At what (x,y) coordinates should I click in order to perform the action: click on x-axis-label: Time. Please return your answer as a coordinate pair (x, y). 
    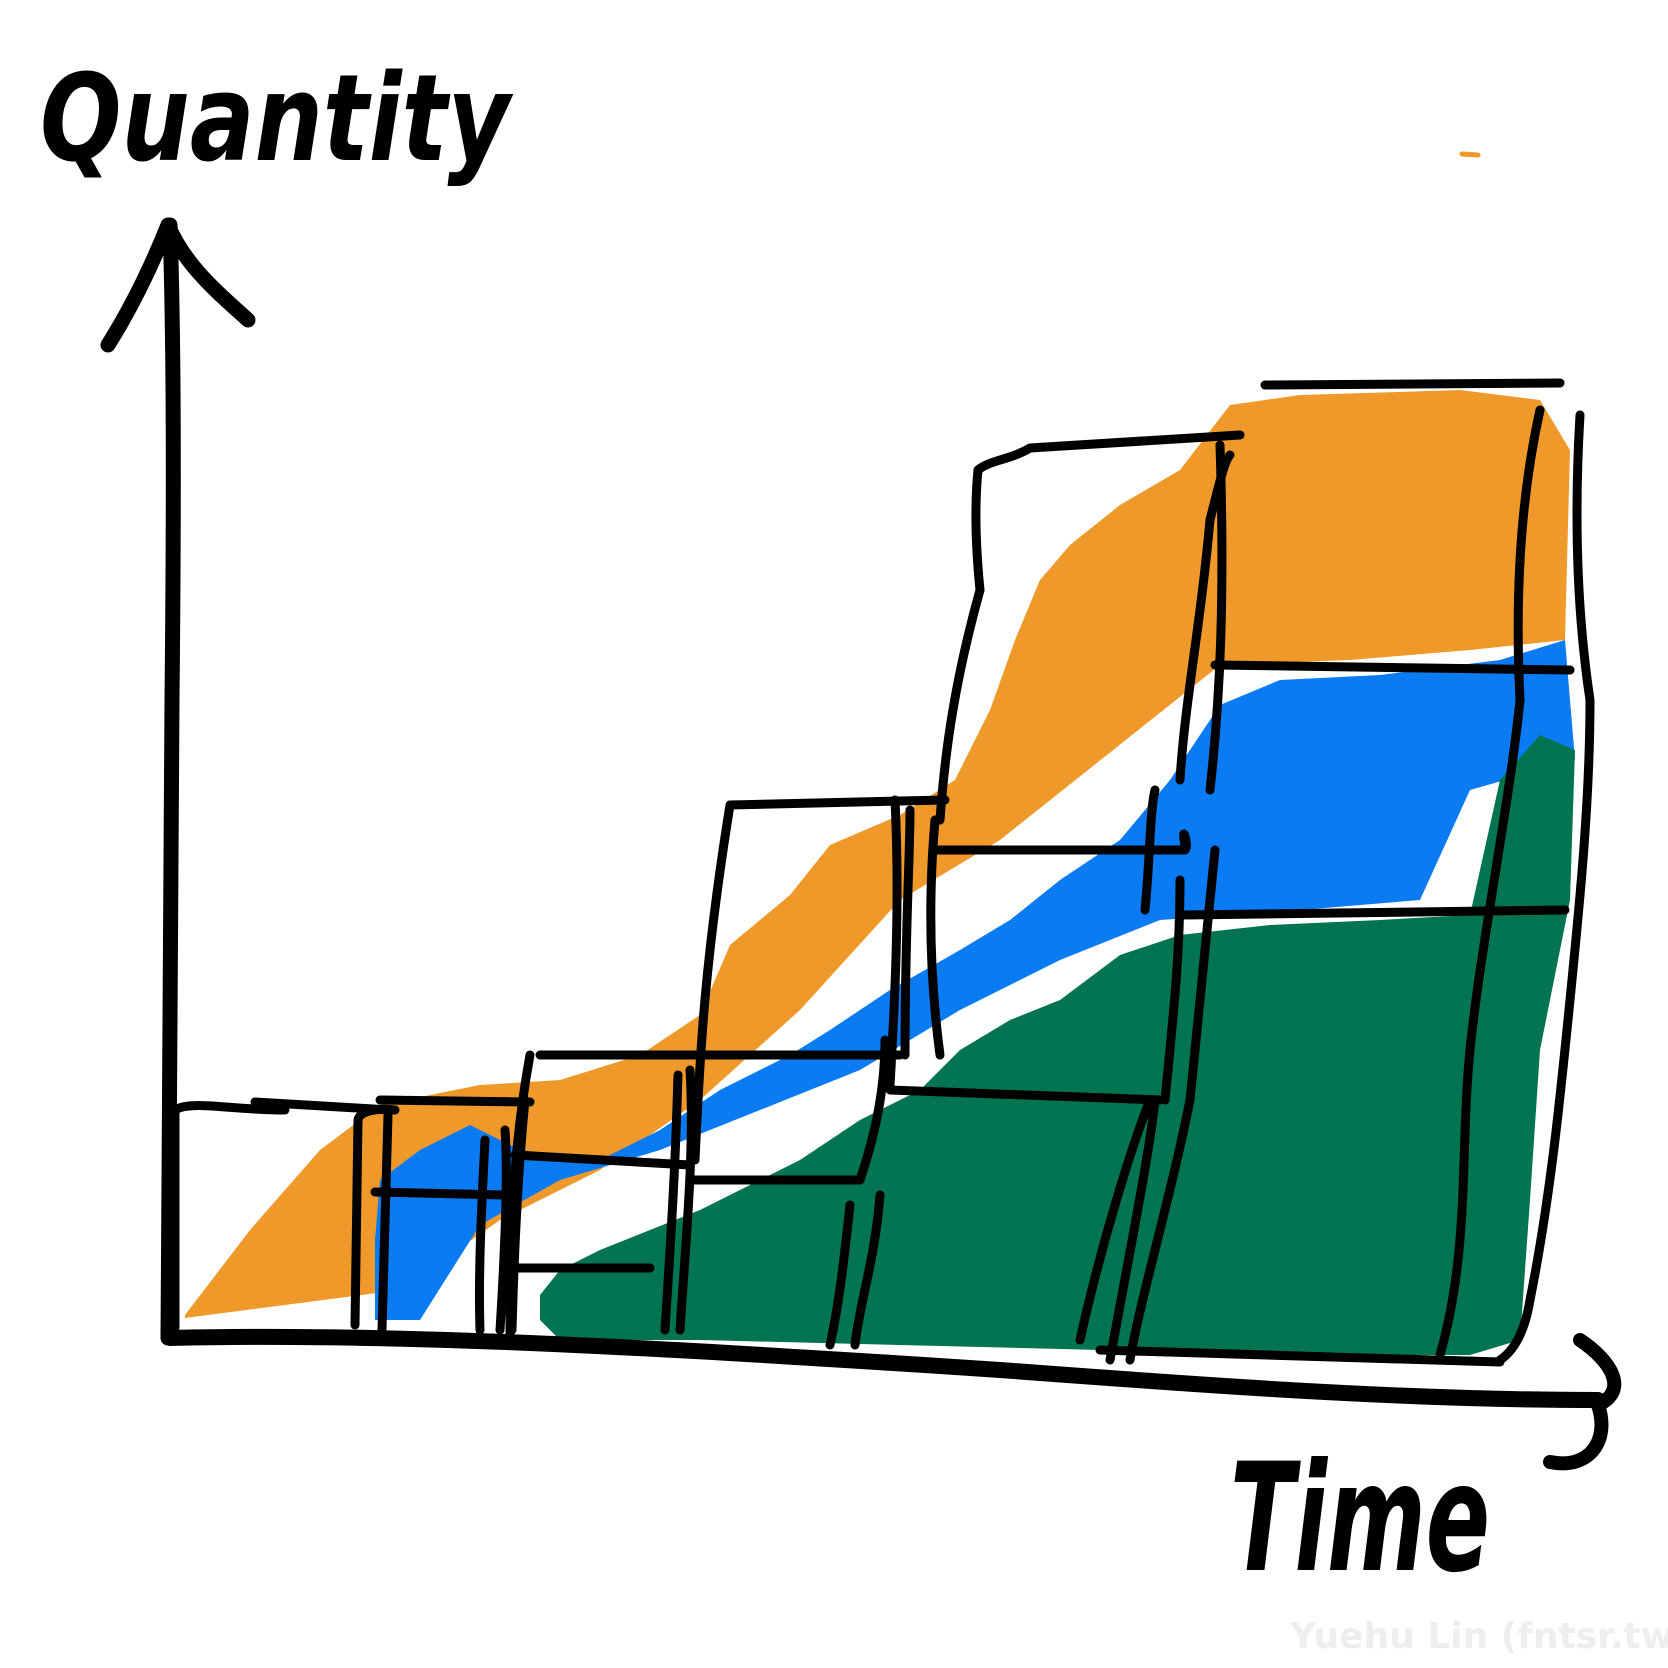
    Looking at the image, I should click on (1360, 1519).